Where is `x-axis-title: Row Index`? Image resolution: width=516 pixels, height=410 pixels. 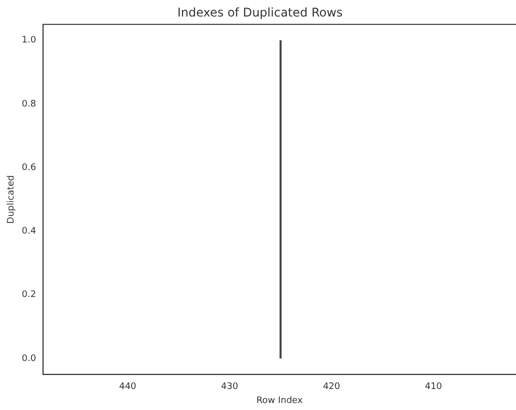
x-axis-title: Row Index is located at coordinates (280, 401).